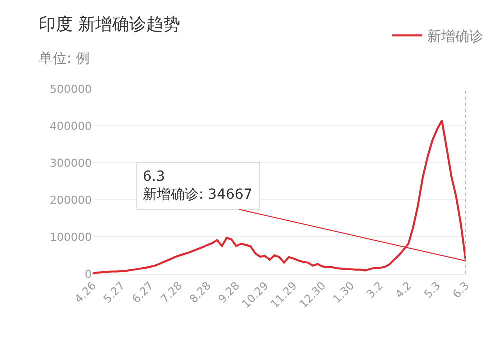 The image size is (500, 338). What do you see at coordinates (71, 89) in the screenshot?
I see `y-tick-label: 500000` at bounding box center [71, 89].